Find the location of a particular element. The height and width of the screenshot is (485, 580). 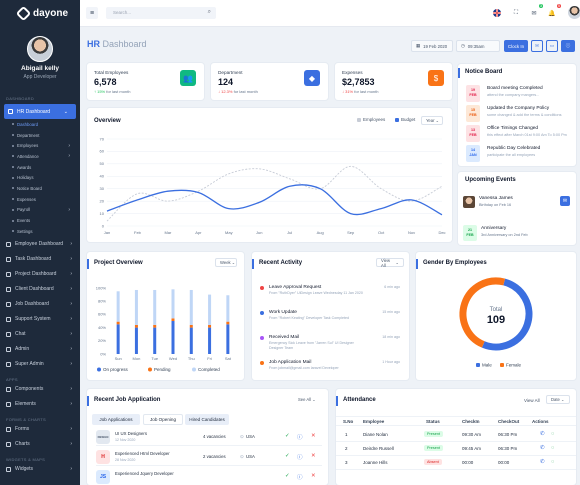

activity-title: Work Update is located at coordinates (283, 312).